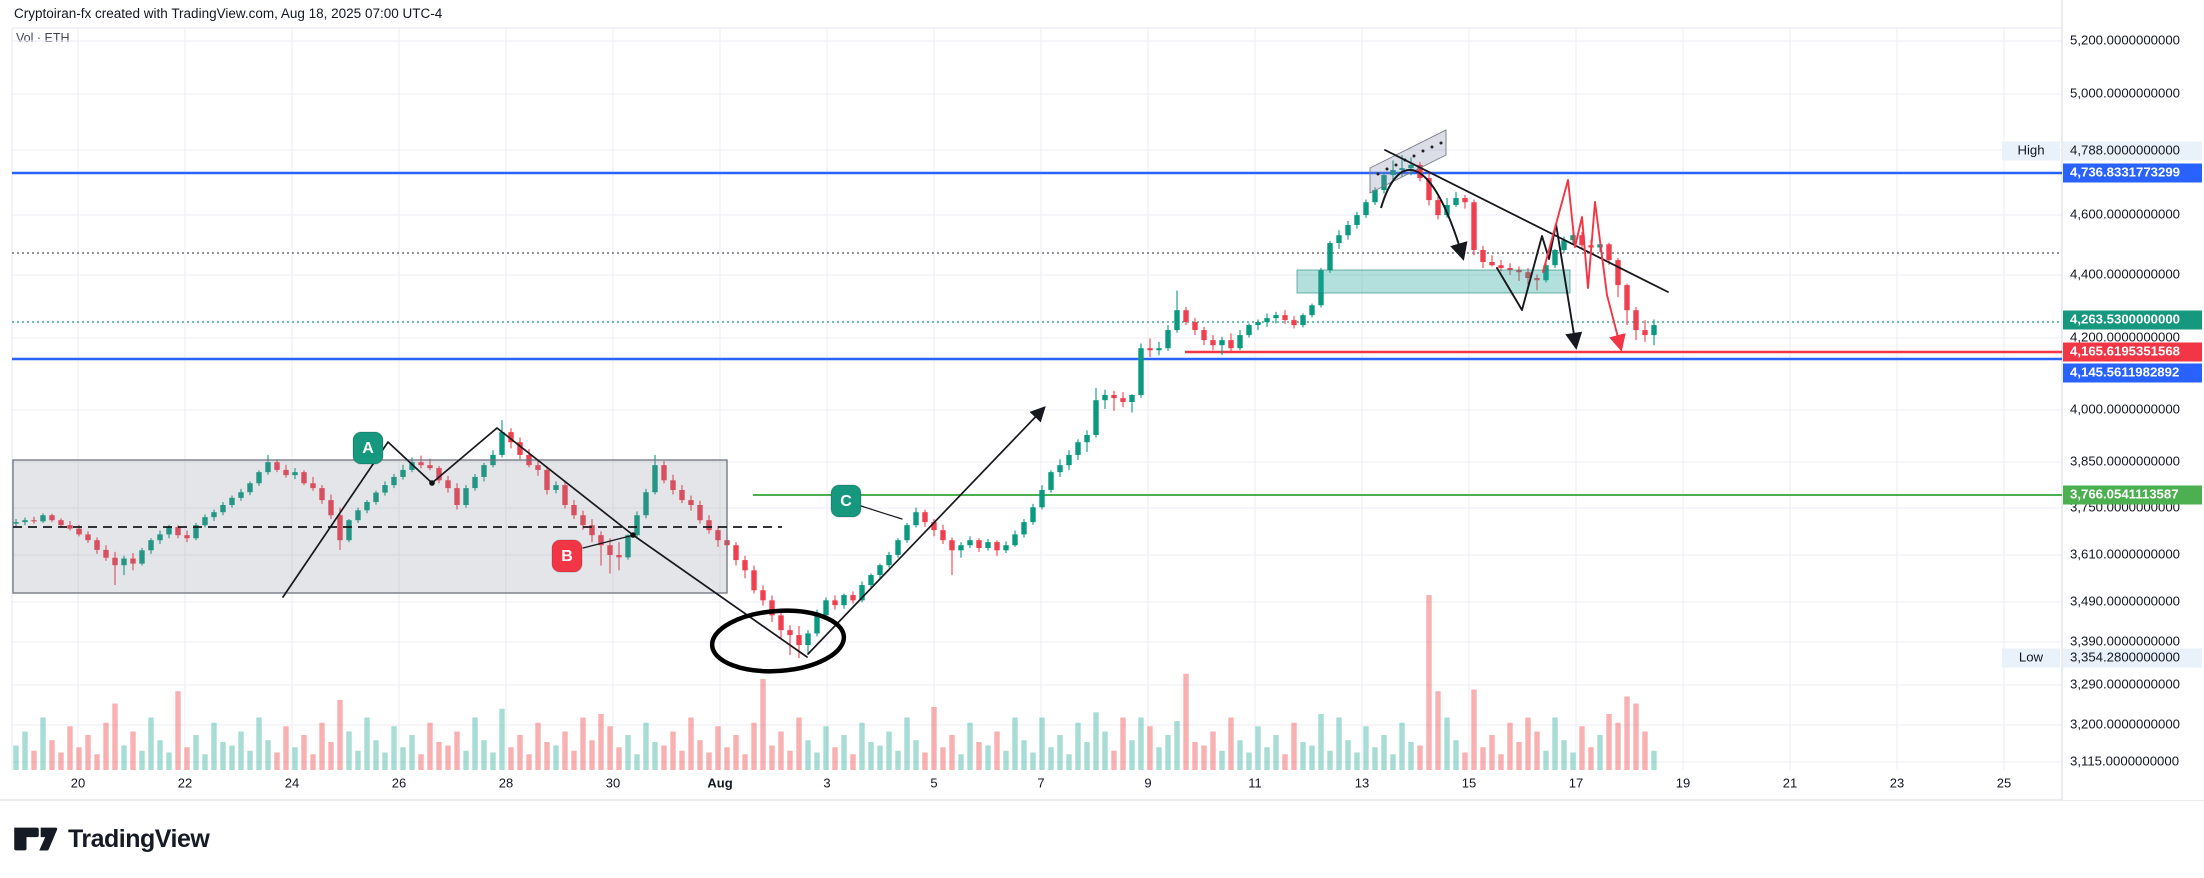 This screenshot has width=2204, height=878. Describe the element at coordinates (2125, 640) in the screenshot. I see `svg-text: 3,390.0000000000` at that location.